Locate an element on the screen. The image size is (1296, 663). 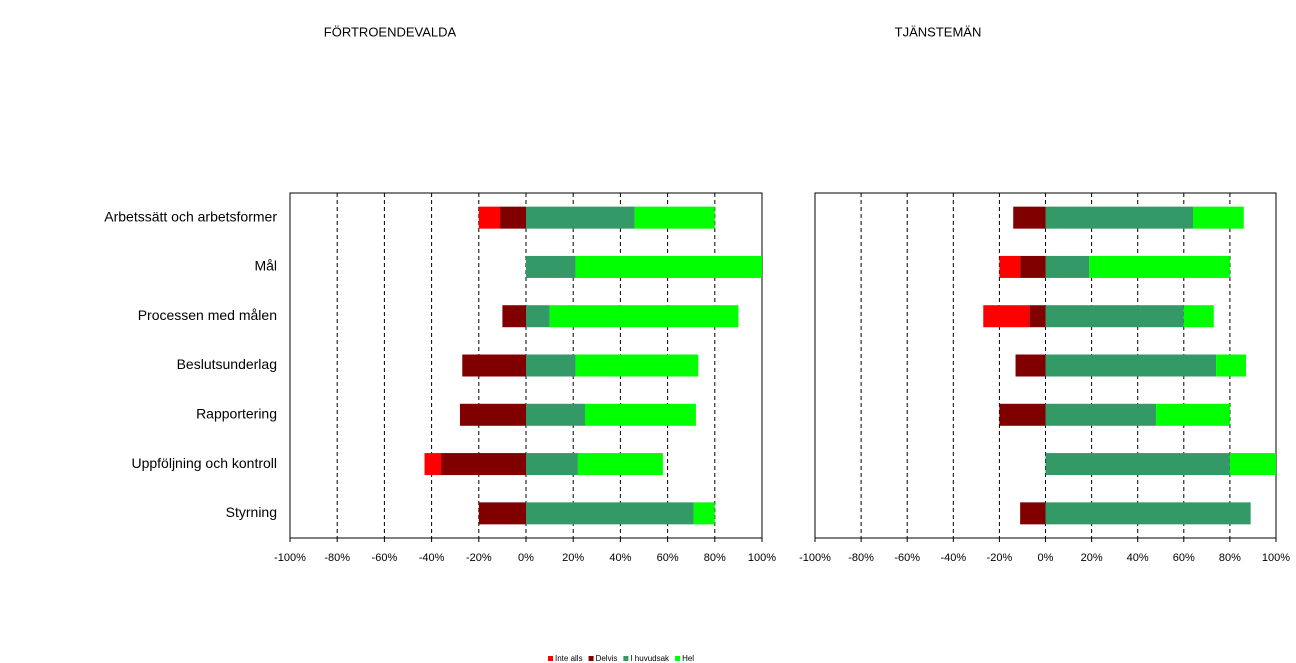
legend-label: I huvudsak is located at coordinates (650, 658).